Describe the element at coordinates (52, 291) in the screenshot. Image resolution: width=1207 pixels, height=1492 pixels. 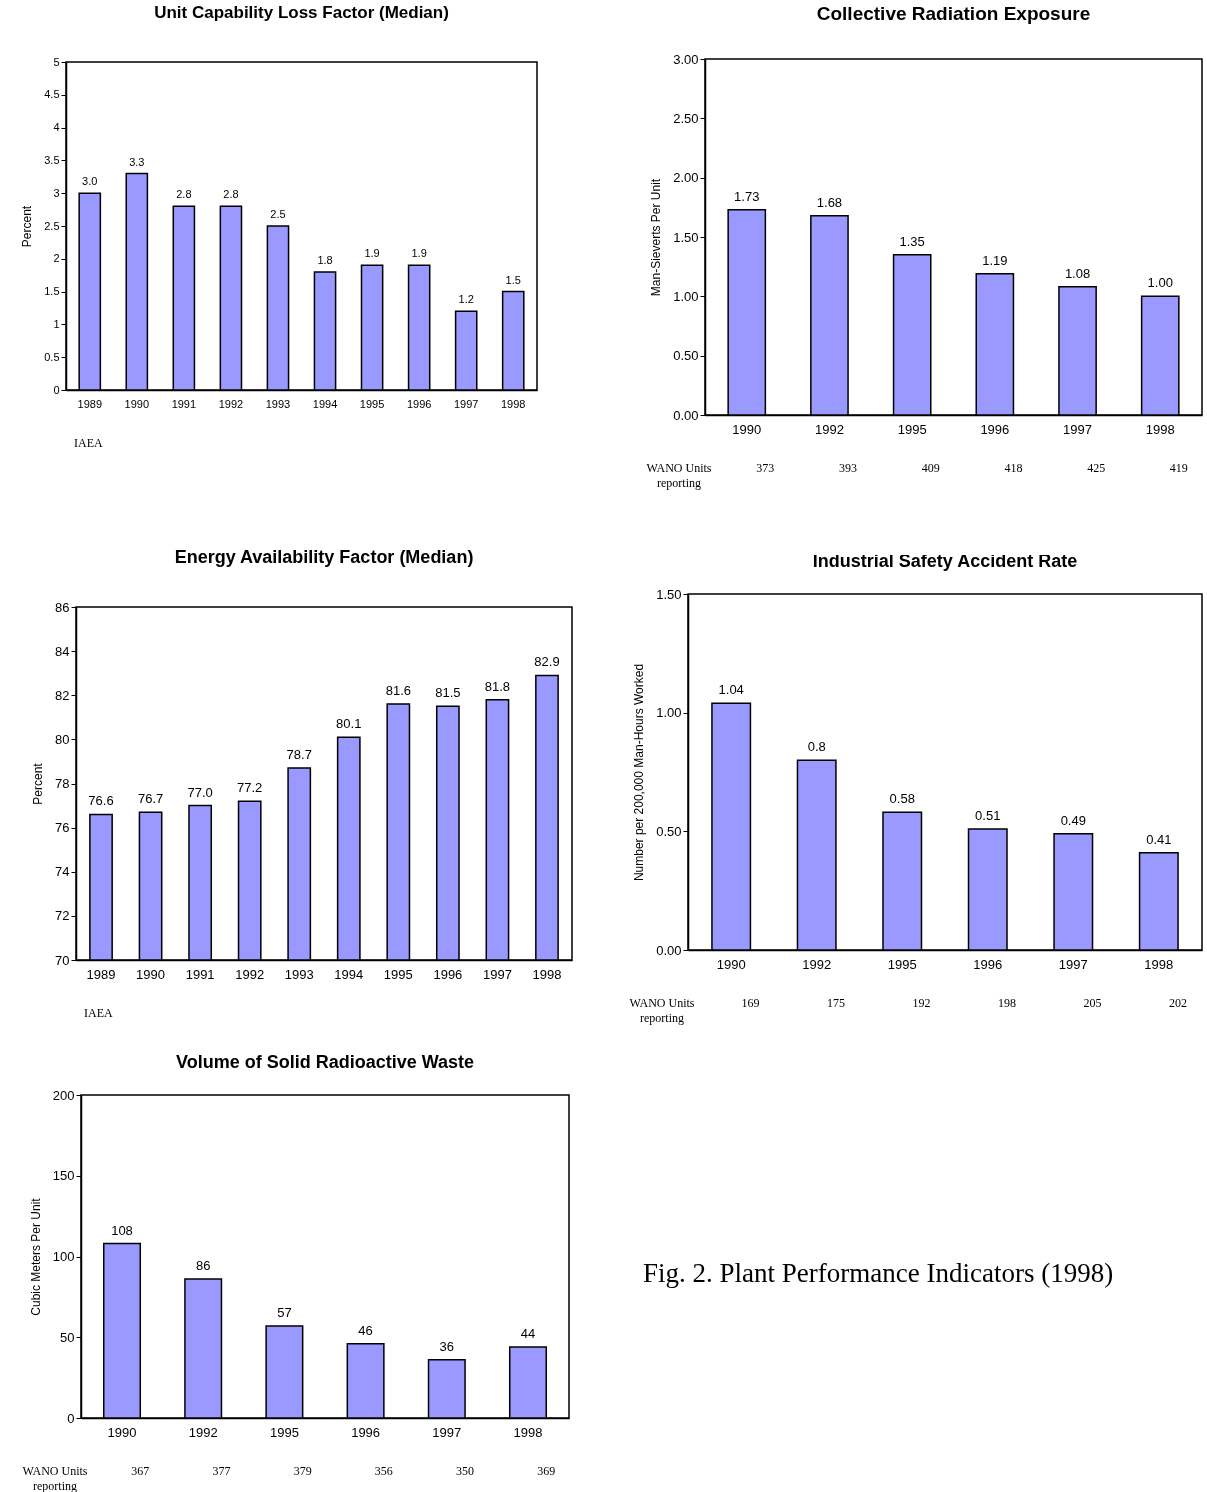
I see `y-tick-label: 1.5` at that location.